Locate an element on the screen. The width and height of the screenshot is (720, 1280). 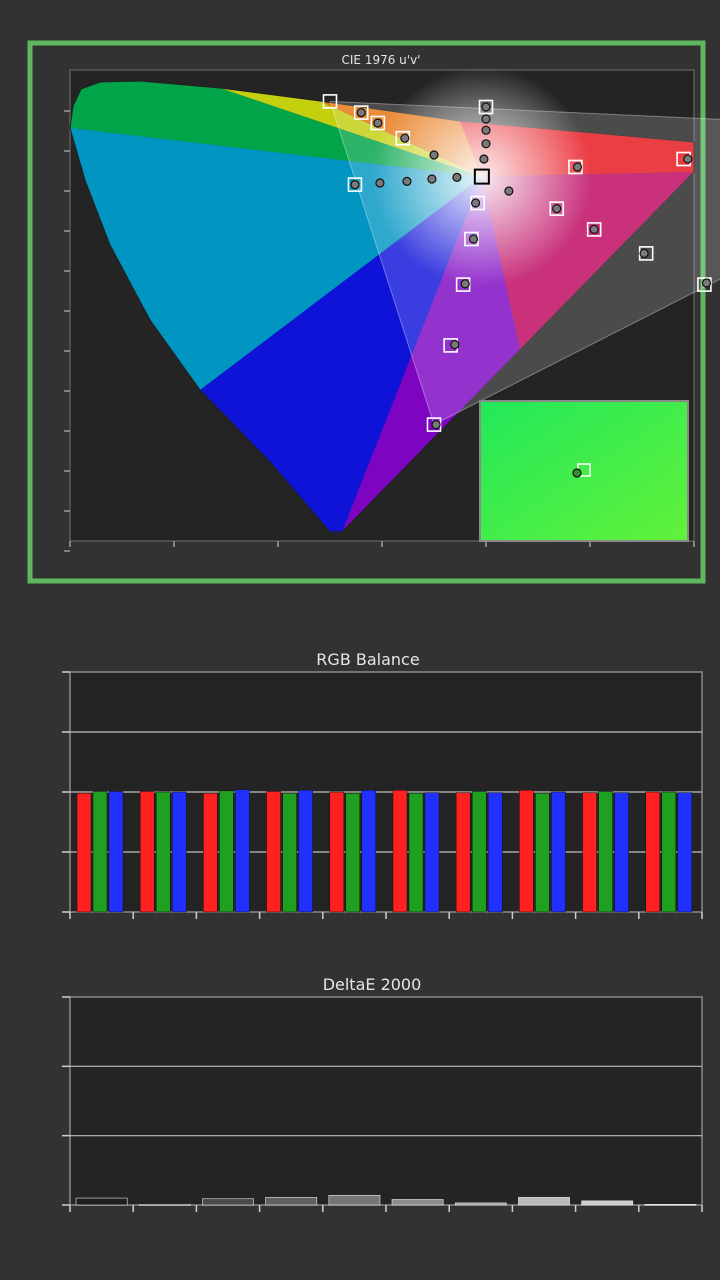
zoom-inset is located at coordinates (584, 471).